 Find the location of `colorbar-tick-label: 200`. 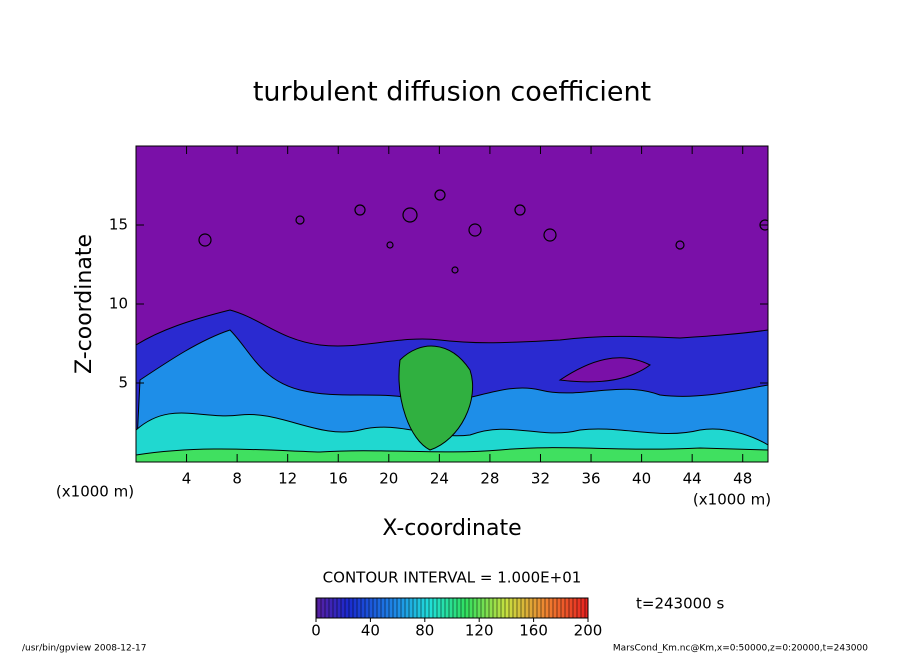

colorbar-tick-label: 200 is located at coordinates (588, 631).